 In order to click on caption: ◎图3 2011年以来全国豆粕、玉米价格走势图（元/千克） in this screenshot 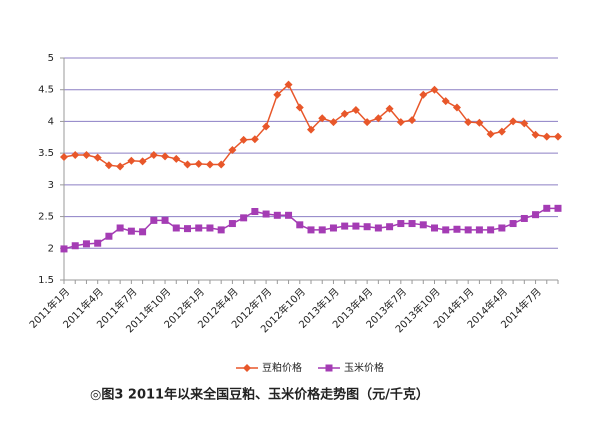, I will do `click(259, 395)`.